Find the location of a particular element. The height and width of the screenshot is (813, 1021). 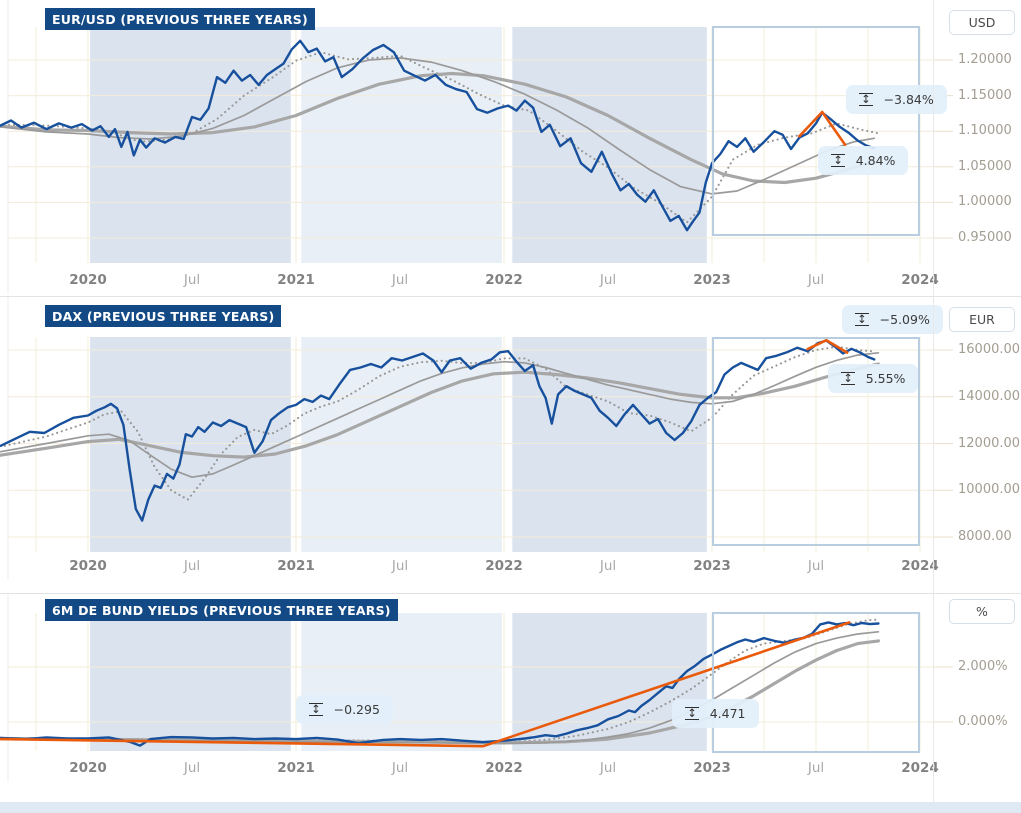

y-tick-label: 1.10000 is located at coordinates (985, 131).